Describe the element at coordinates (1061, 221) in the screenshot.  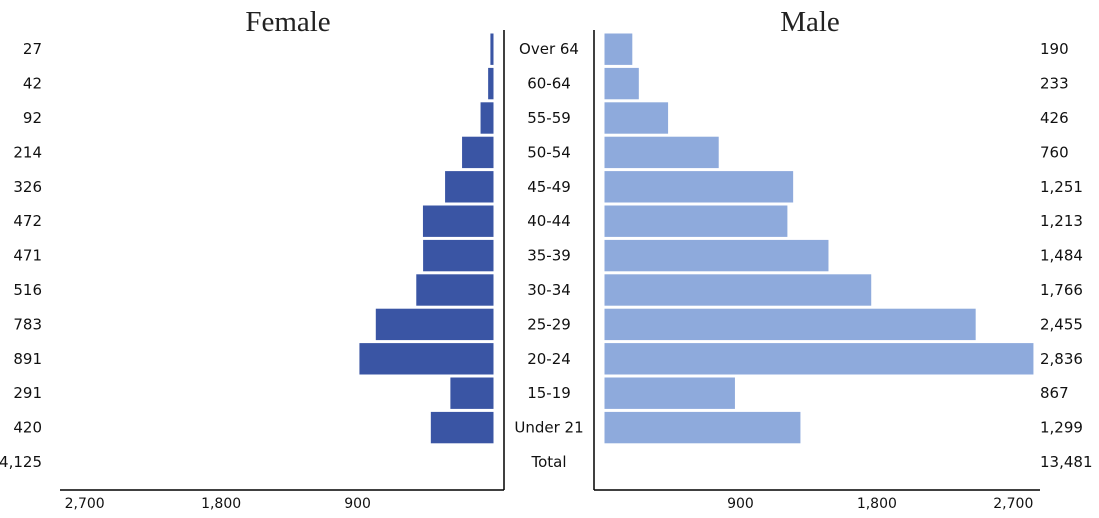
I see `male-value-label: 1,213` at that location.